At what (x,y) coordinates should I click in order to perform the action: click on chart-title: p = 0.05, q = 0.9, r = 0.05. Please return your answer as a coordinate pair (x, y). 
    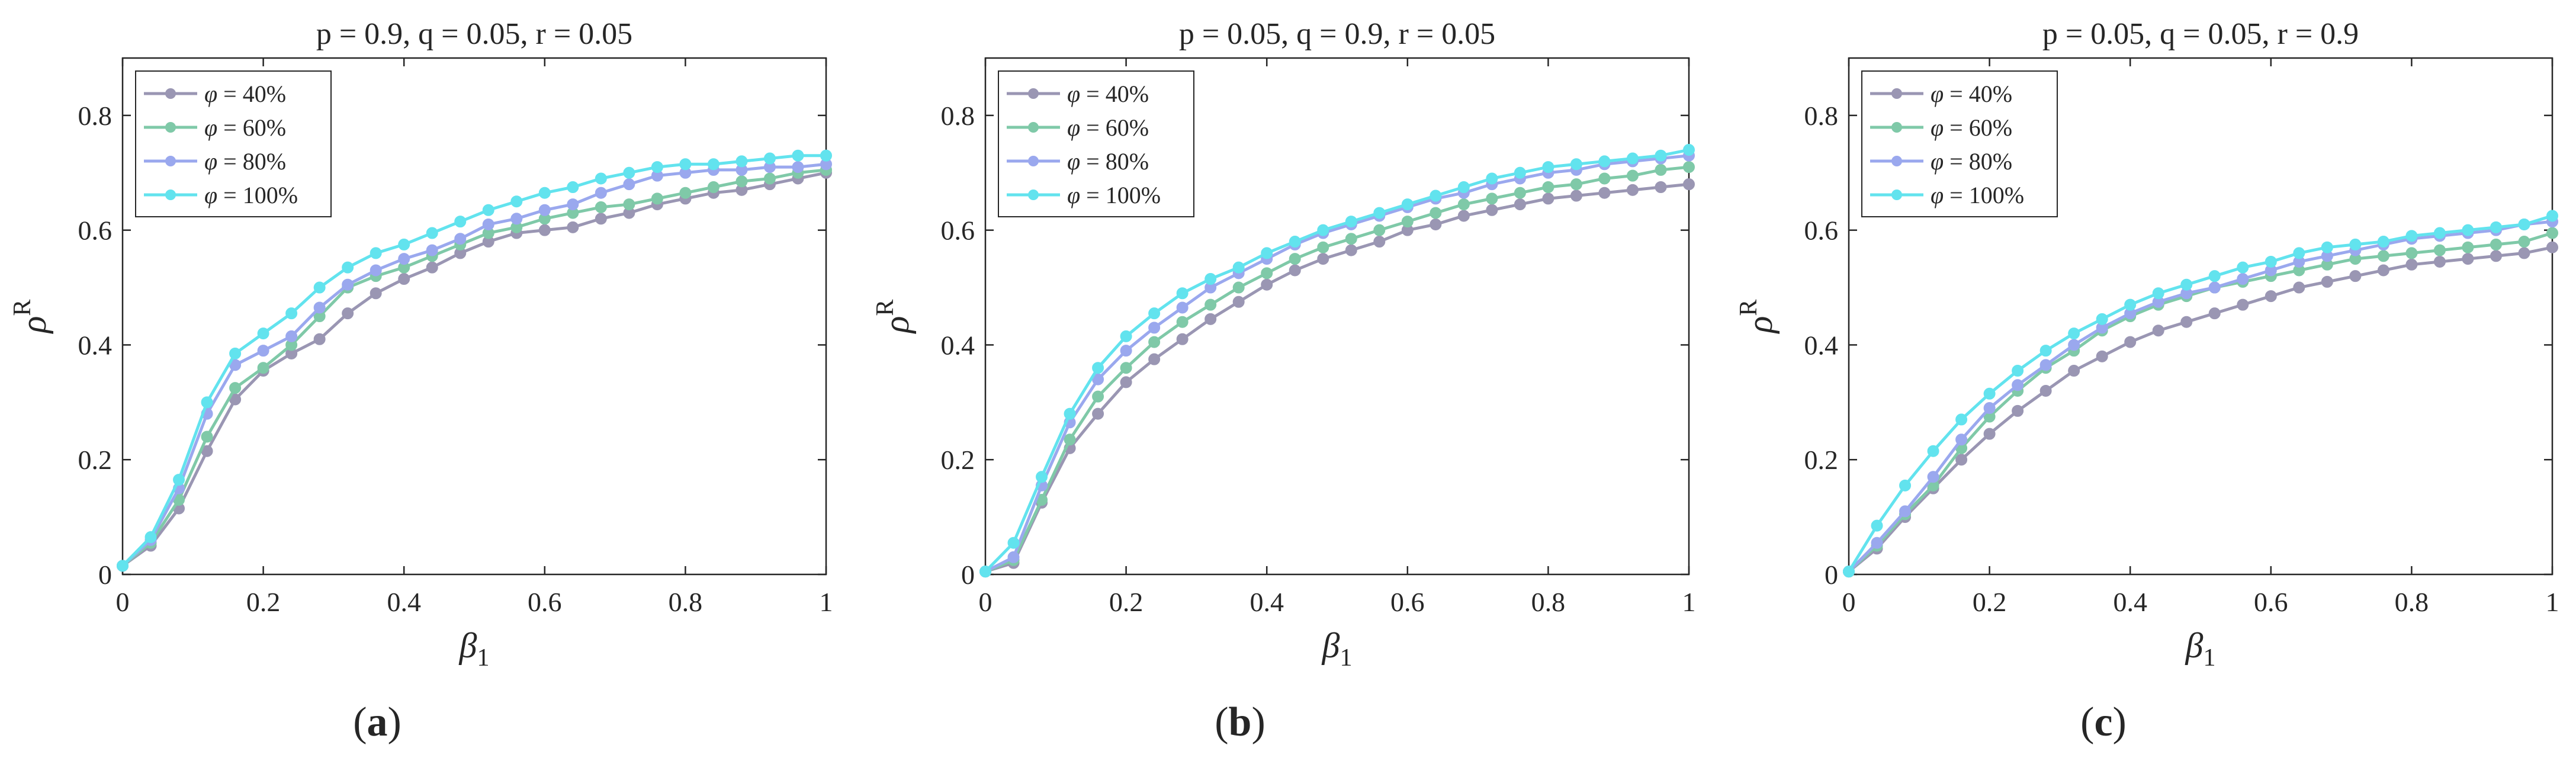
    Looking at the image, I should click on (1337, 34).